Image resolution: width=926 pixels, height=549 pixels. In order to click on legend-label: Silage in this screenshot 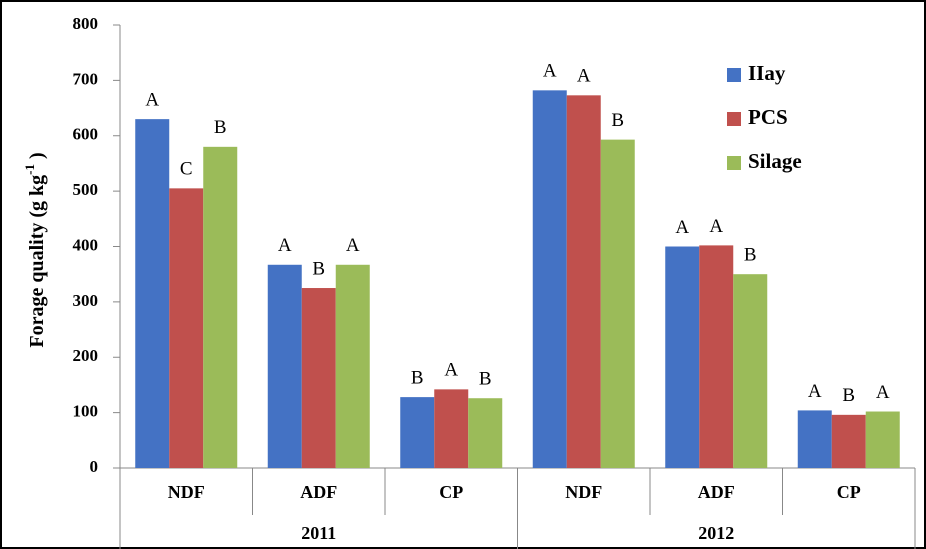, I will do `click(775, 161)`.